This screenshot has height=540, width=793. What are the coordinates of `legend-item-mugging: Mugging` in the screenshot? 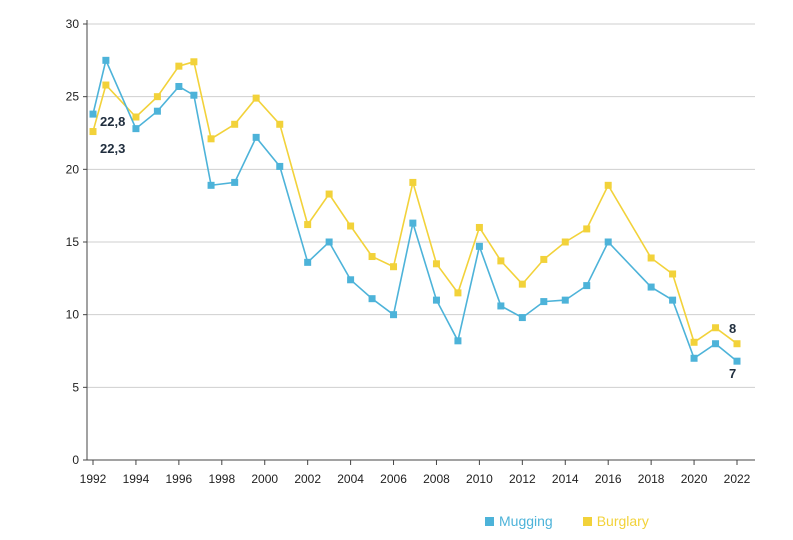 It's located at (519, 521).